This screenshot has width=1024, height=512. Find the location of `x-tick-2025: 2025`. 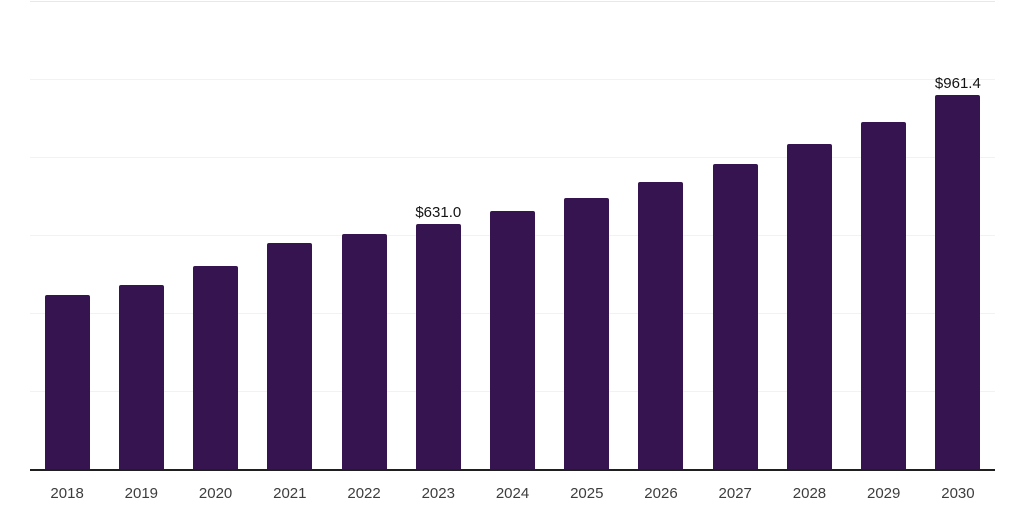

x-tick-2025: 2025 is located at coordinates (587, 493).